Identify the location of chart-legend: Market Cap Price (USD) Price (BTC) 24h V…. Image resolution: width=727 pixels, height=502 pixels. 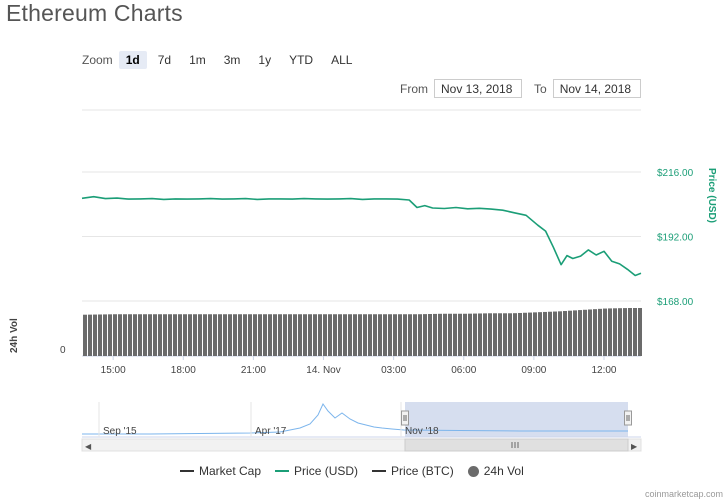
(359, 471).